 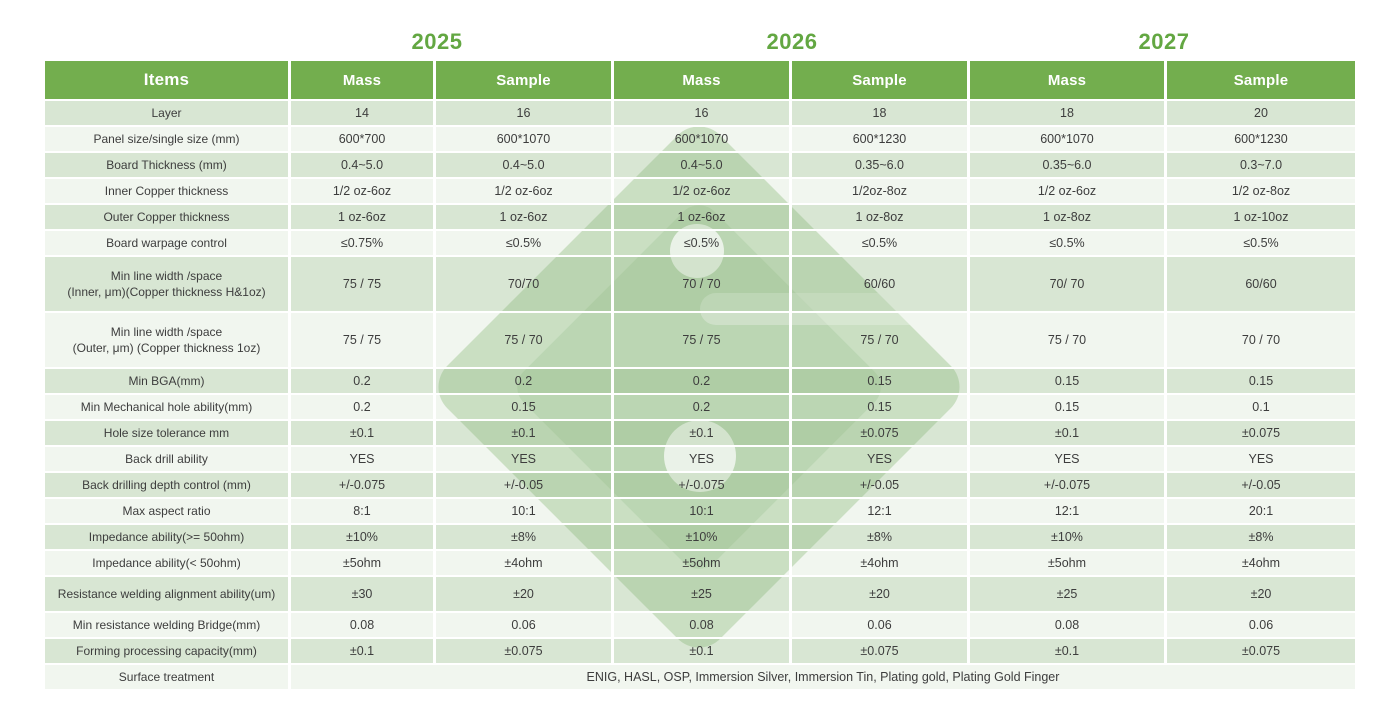 I want to click on table-row: Min BGA(mm) 0.2 0.2 0.2 0.15 0.15 0.15, so click(x=701, y=382).